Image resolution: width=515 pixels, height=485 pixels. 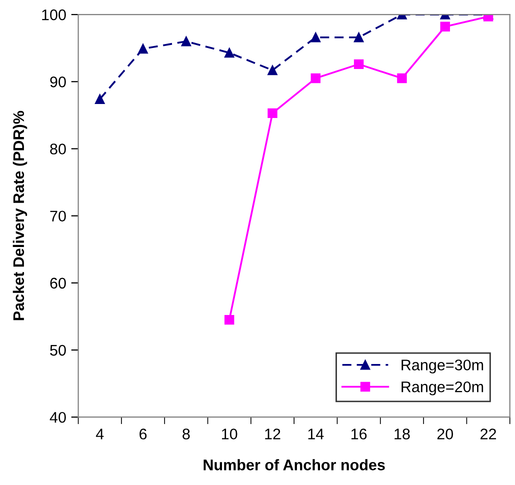 What do you see at coordinates (58, 350) in the screenshot?
I see `y-tick-label: 50` at bounding box center [58, 350].